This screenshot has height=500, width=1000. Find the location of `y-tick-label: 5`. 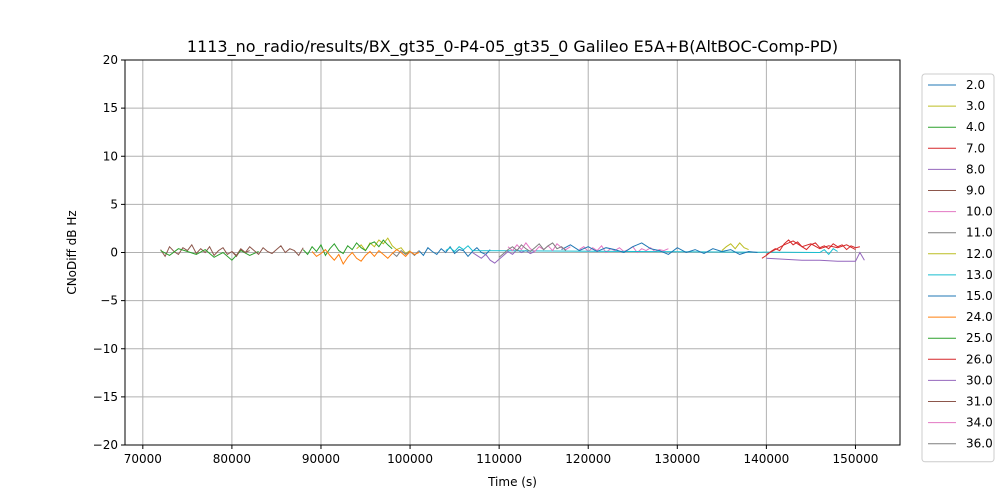

y-tick-label: 5 is located at coordinates (114, 204).